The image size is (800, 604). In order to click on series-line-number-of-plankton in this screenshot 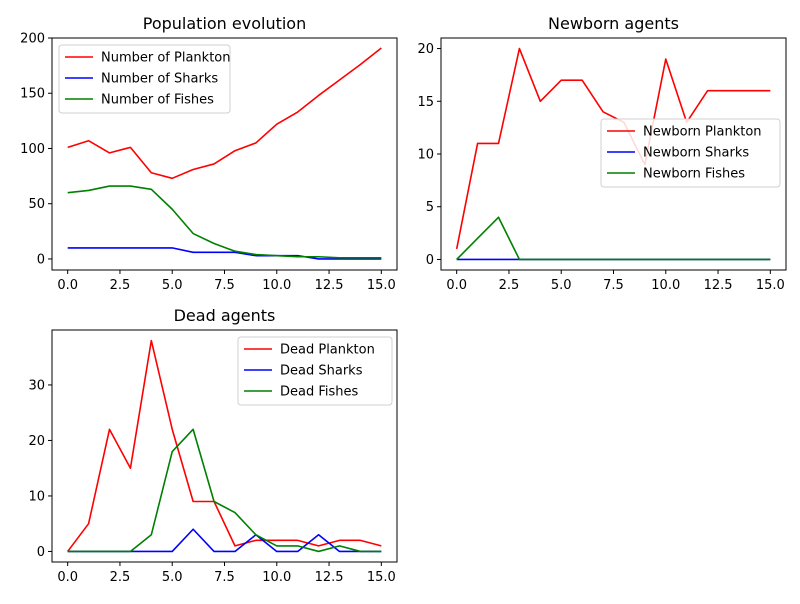, I will do `click(224, 113)`.